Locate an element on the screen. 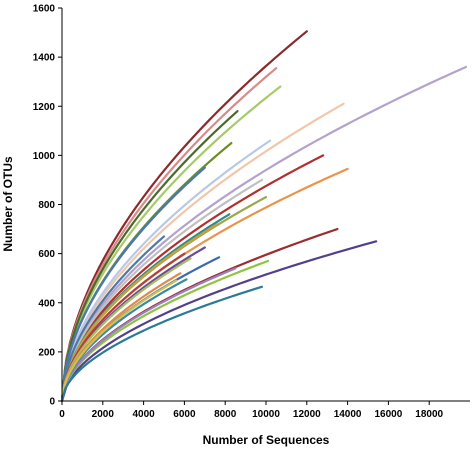 This screenshot has width=474, height=450. x-axis-title: Number of Sequences is located at coordinates (266, 440).